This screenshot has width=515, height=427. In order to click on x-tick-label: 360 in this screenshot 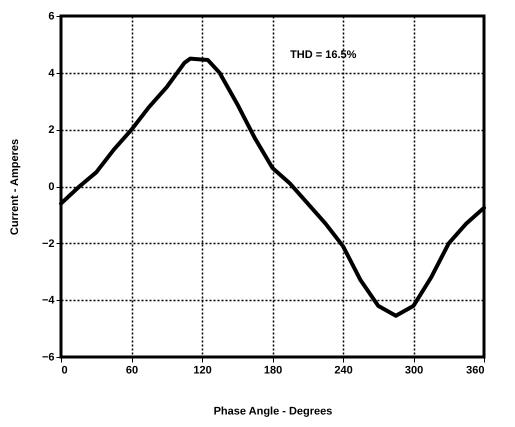, I will do `click(475, 370)`.